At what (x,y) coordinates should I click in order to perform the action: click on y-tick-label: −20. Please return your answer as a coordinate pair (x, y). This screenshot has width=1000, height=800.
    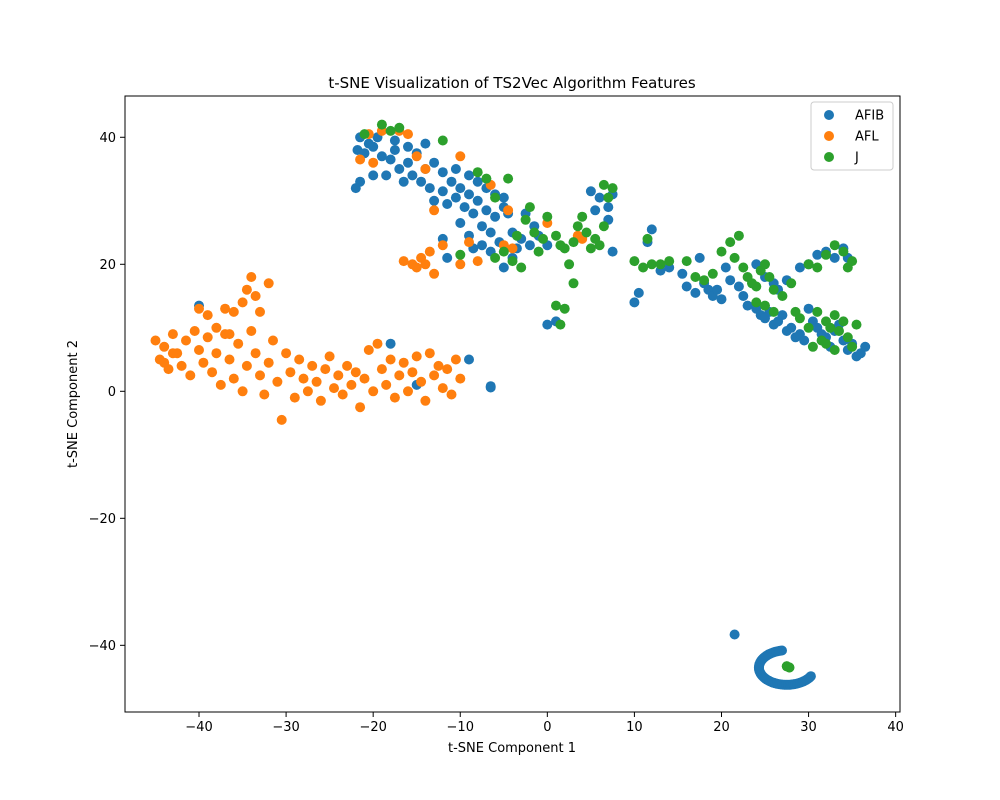
    Looking at the image, I should click on (102, 519).